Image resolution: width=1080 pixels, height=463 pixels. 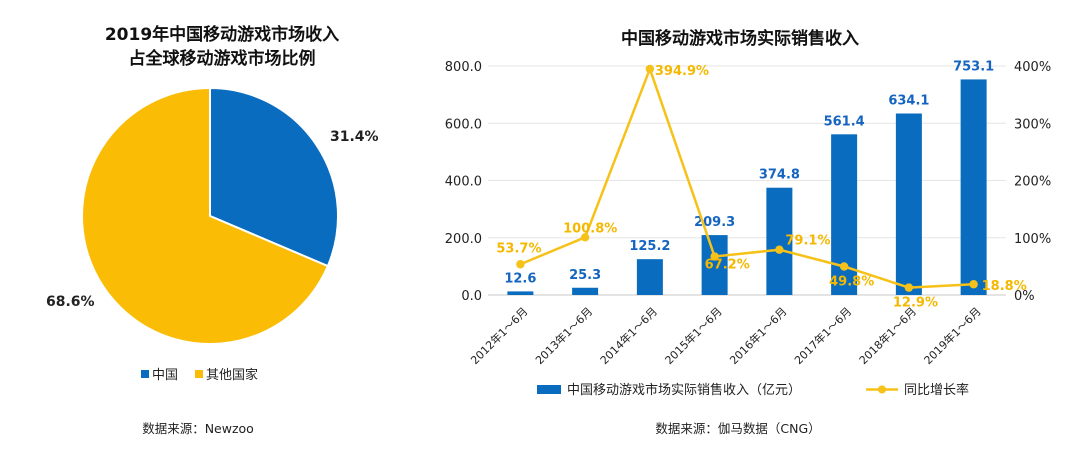 I want to click on legend-swatch-other, so click(x=199, y=374).